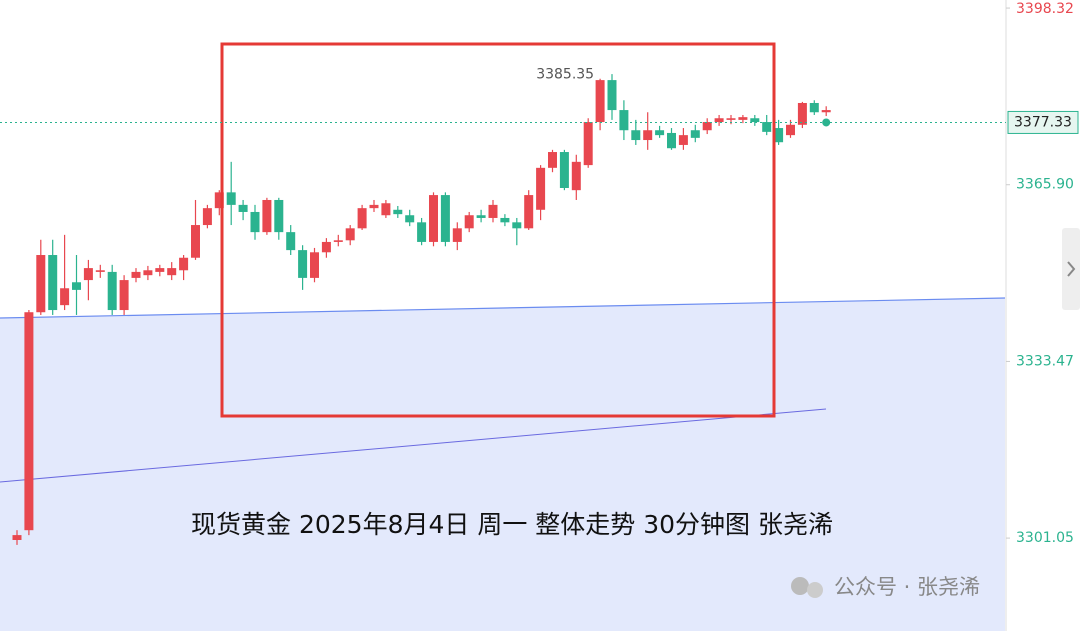  What do you see at coordinates (1045, 361) in the screenshot?
I see `y-tick-label: 3333.47` at bounding box center [1045, 361].